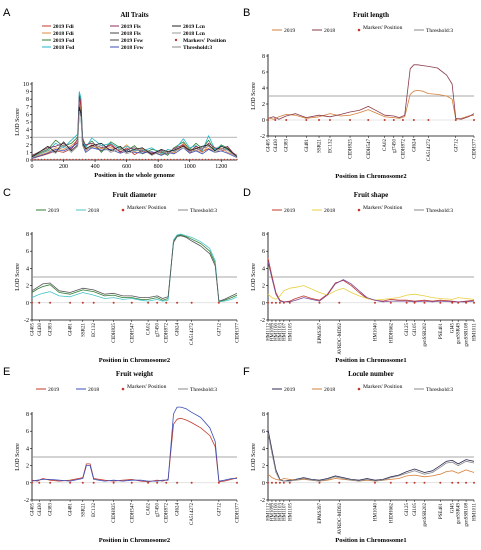  Describe the element at coordinates (441, 331) in the screenshot. I see `marker-label: PSE401` at that location.